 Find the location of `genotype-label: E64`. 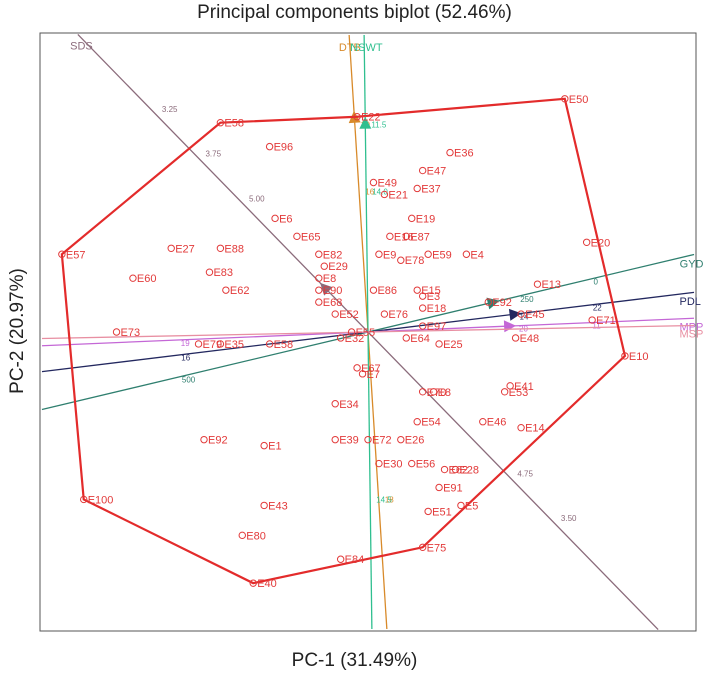

genotype-label: E64 is located at coordinates (420, 339).